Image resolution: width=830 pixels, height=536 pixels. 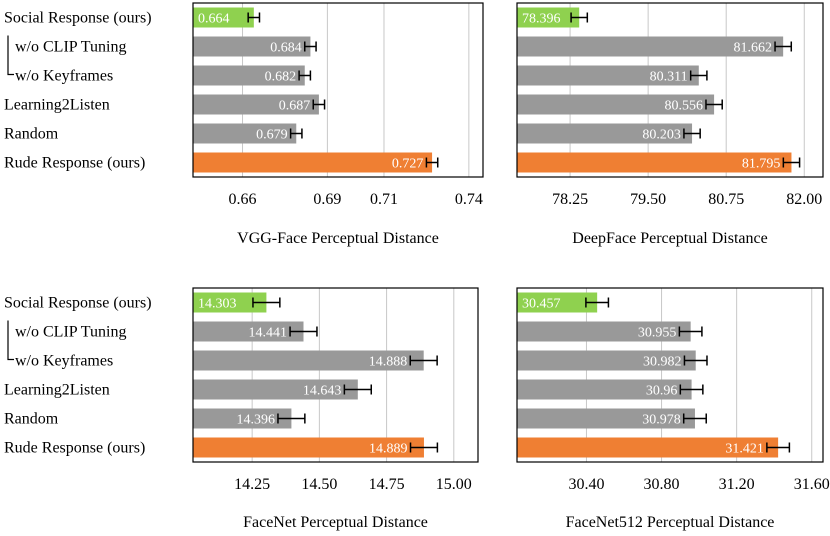 I want to click on x-axis-title: DeepFace Perceptual Distance, so click(x=669, y=238).